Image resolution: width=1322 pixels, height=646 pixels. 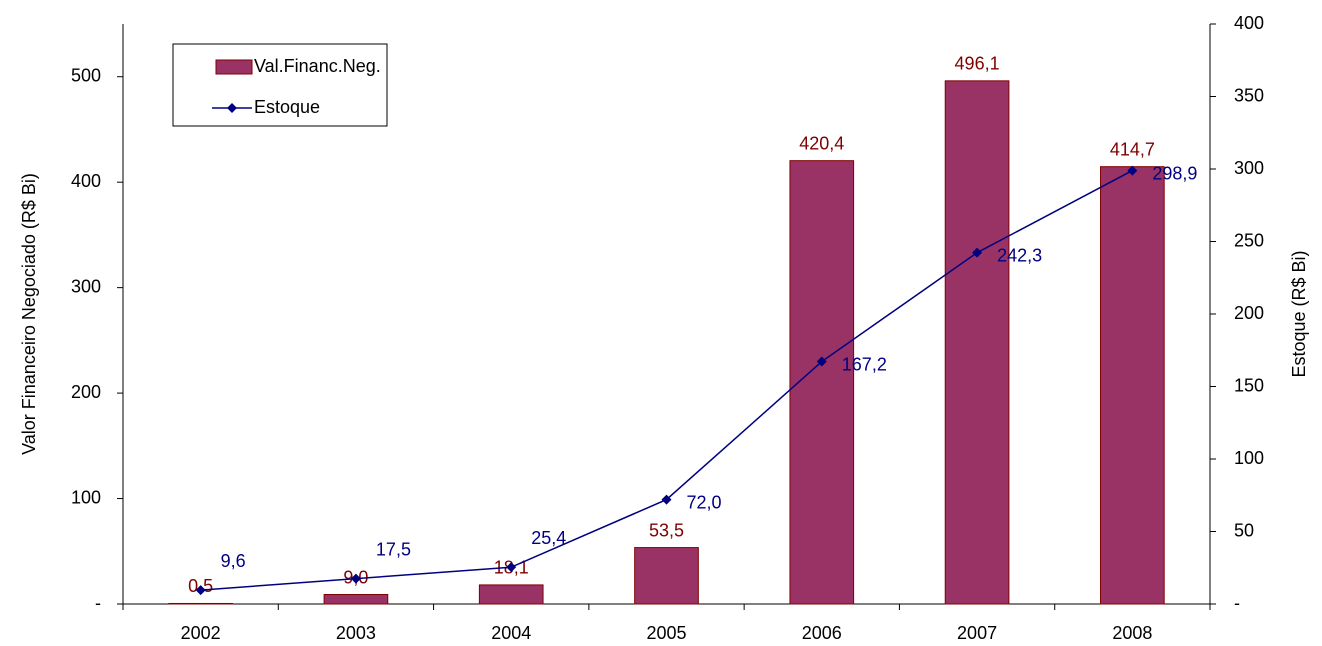 I want to click on y-tick-label: 200, so click(x=86, y=392).